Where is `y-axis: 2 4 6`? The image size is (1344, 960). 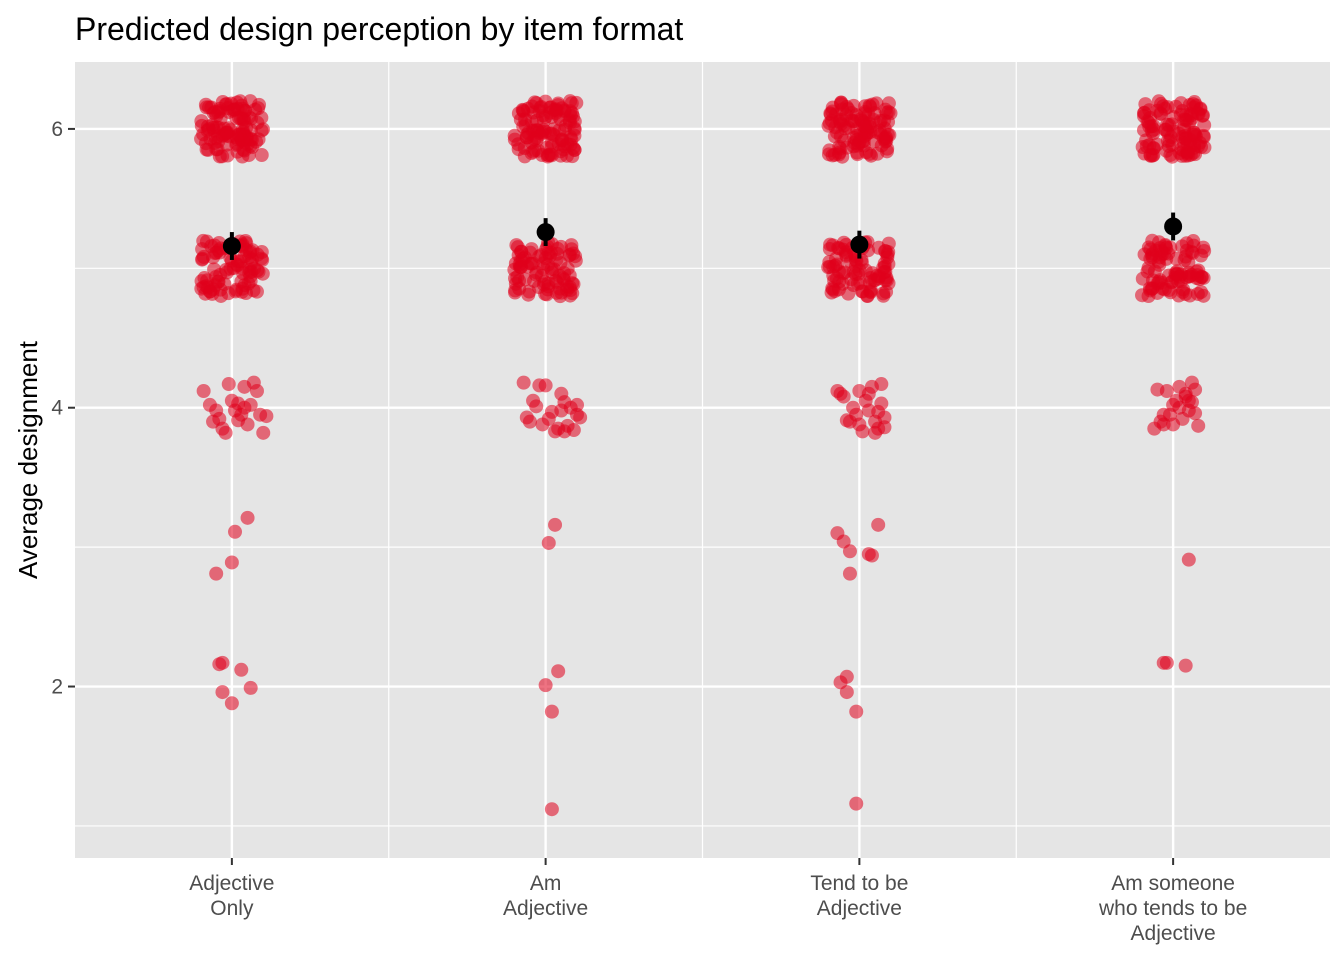
y-axis: 2 4 6 is located at coordinates (63, 408).